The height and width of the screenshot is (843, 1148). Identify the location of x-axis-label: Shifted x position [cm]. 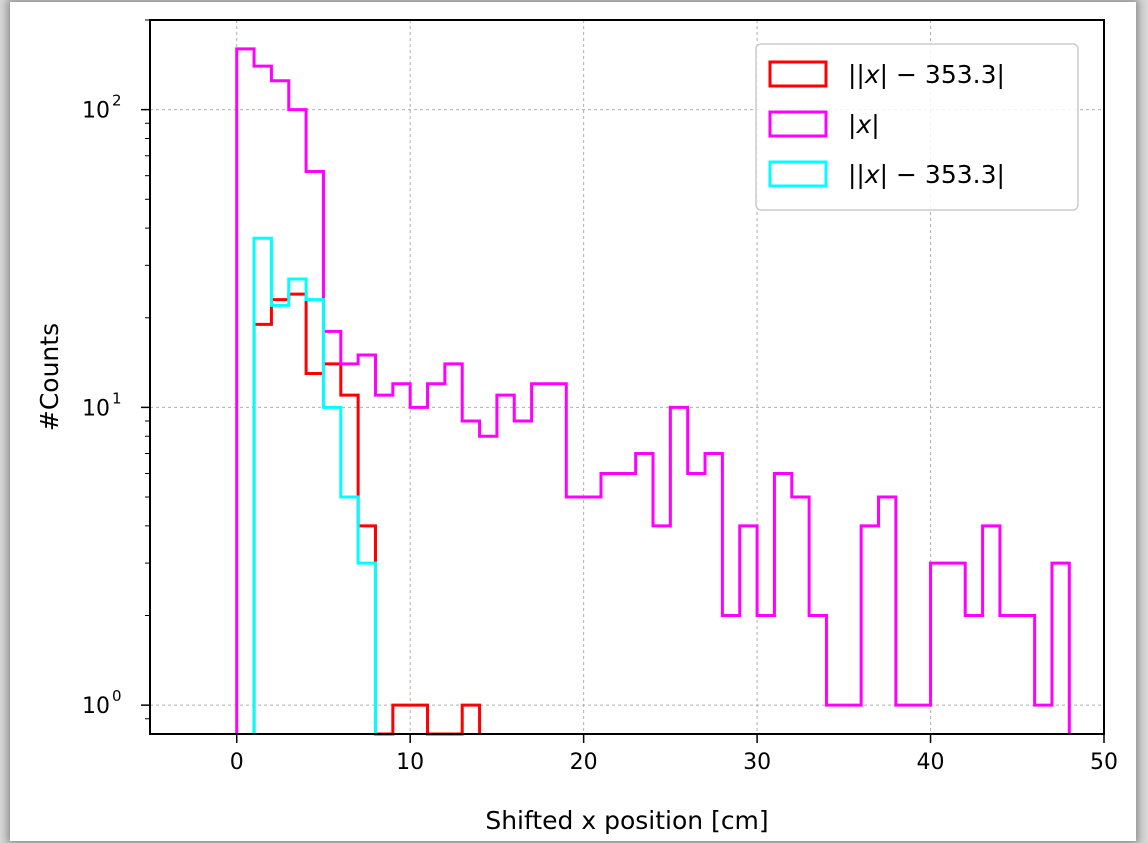
(626, 820).